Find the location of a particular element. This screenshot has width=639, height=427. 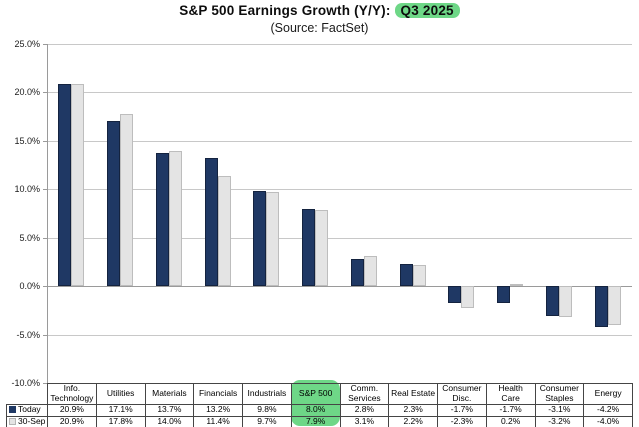

legend-key-today: Today is located at coordinates (27, 410).